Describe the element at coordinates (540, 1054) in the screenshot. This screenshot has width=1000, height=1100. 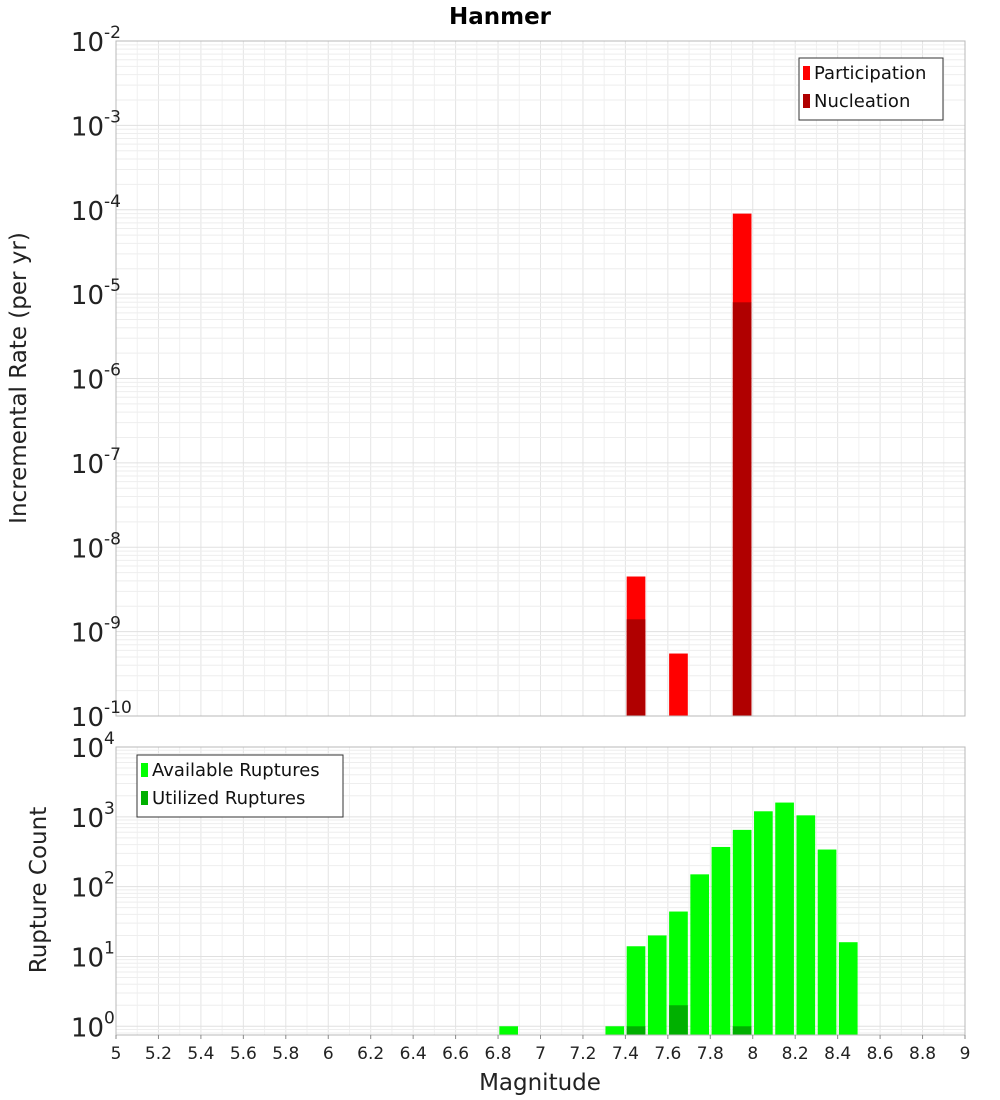
I see `x-tick-label: 7` at that location.